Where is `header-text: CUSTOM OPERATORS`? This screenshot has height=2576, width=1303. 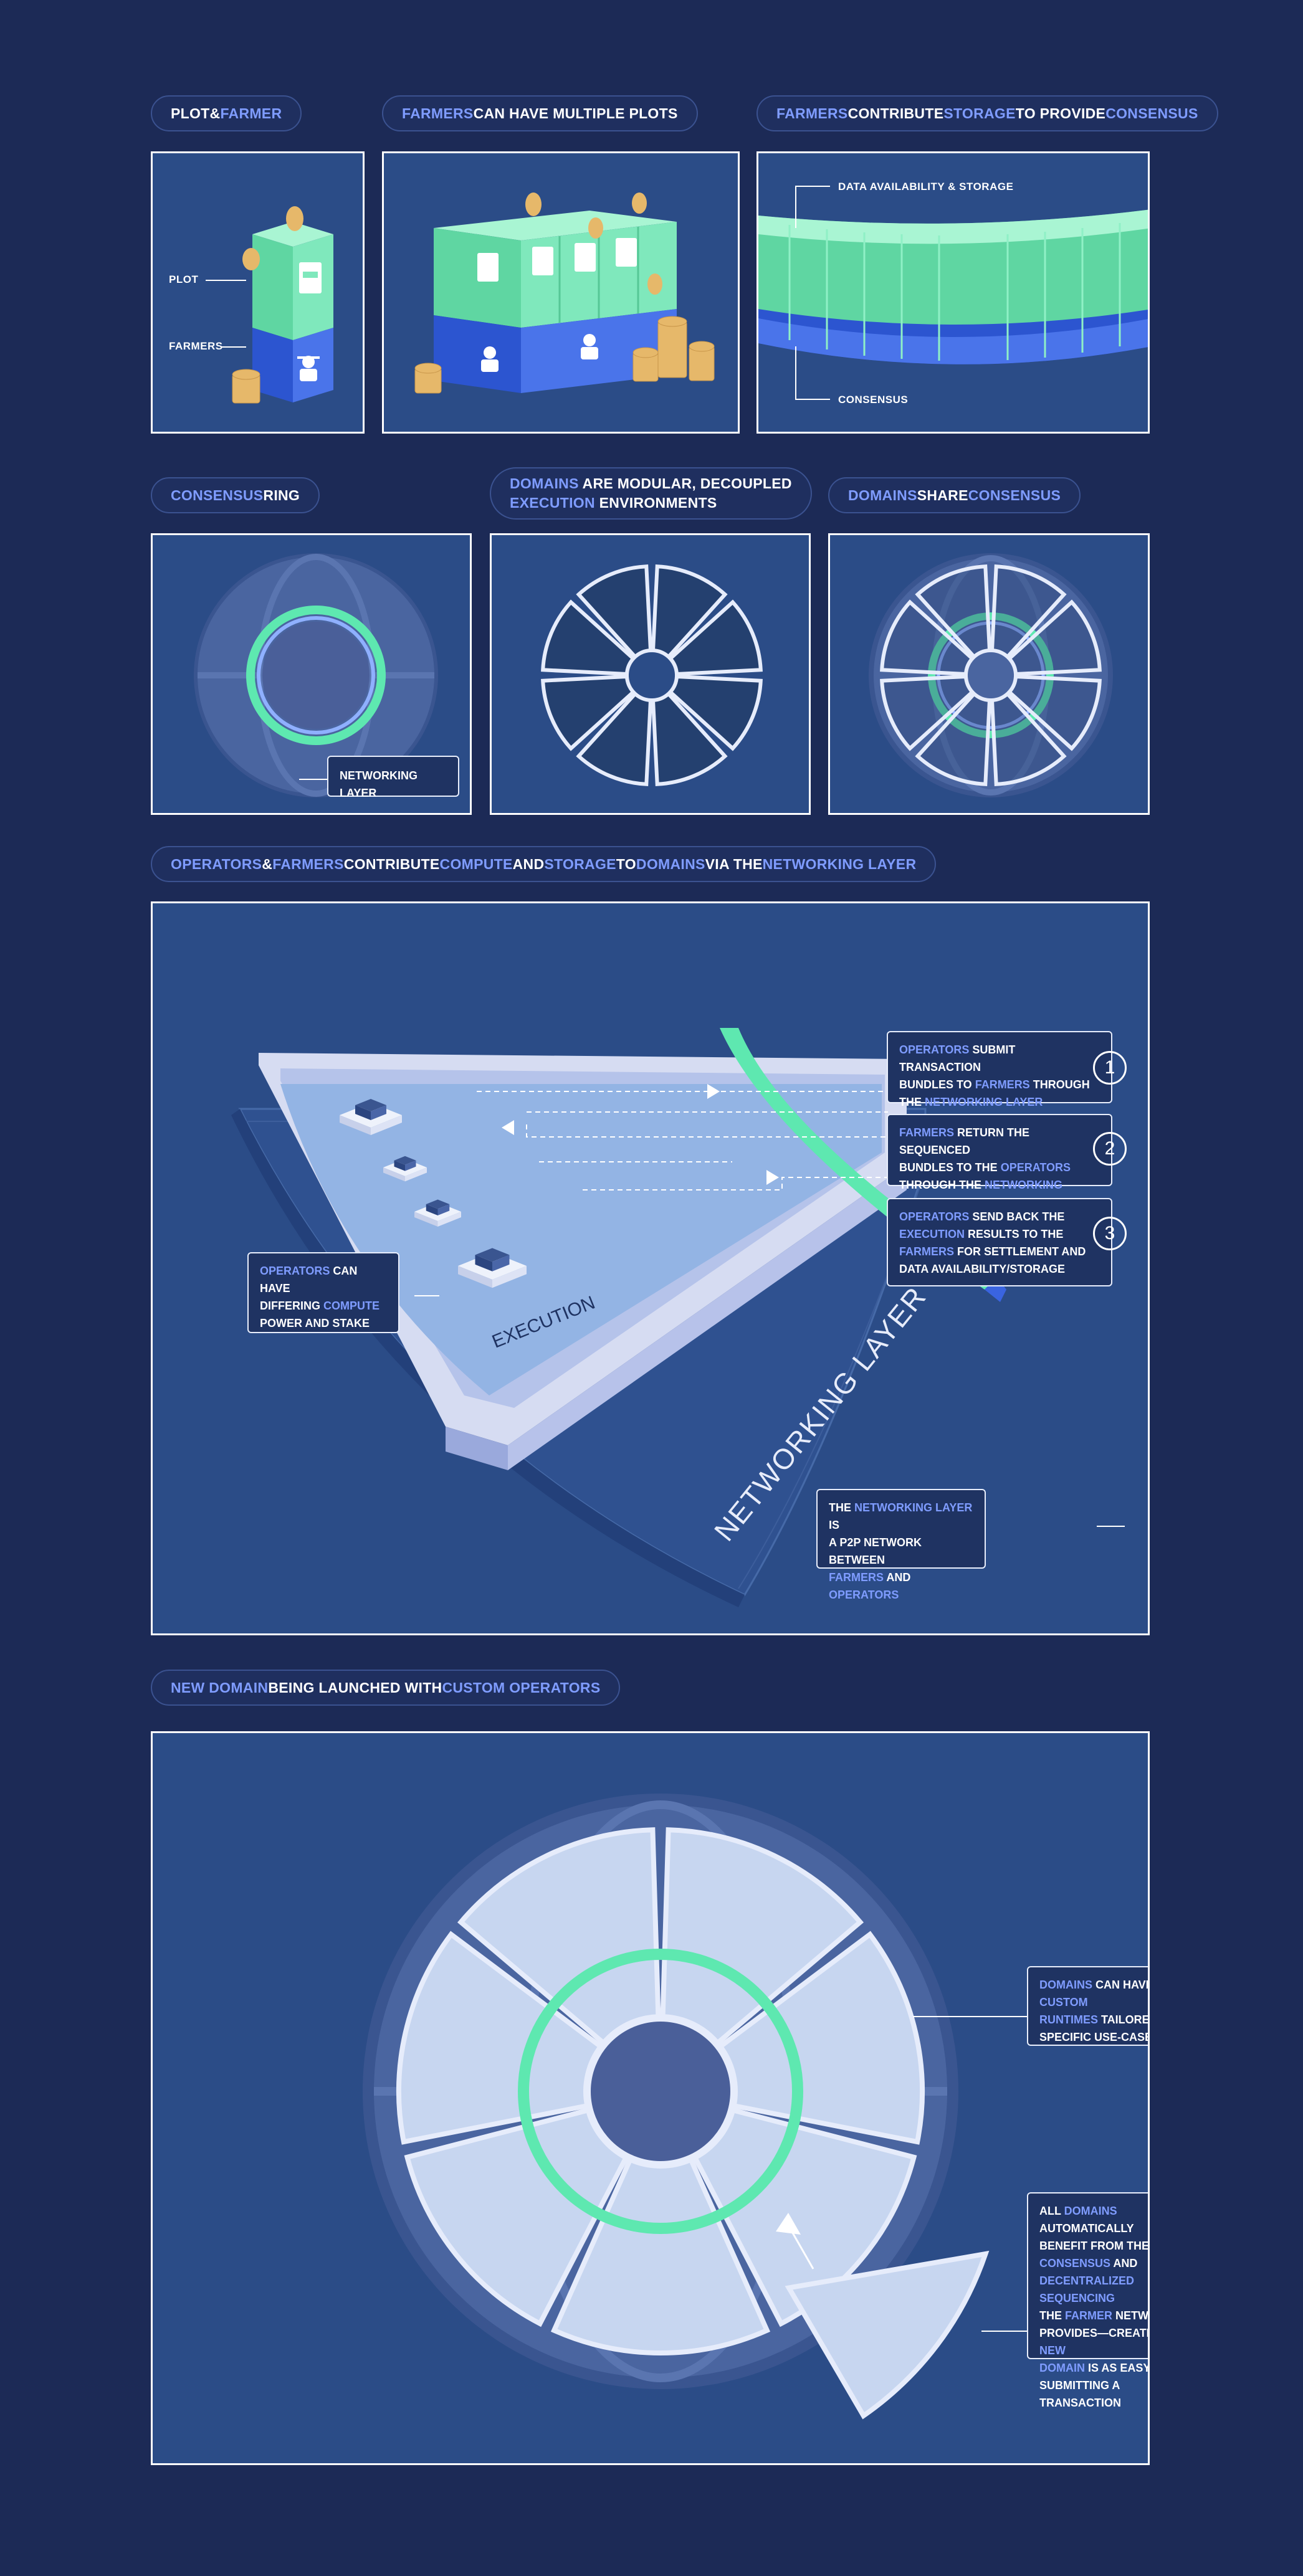 header-text: CUSTOM OPERATORS is located at coordinates (521, 1687).